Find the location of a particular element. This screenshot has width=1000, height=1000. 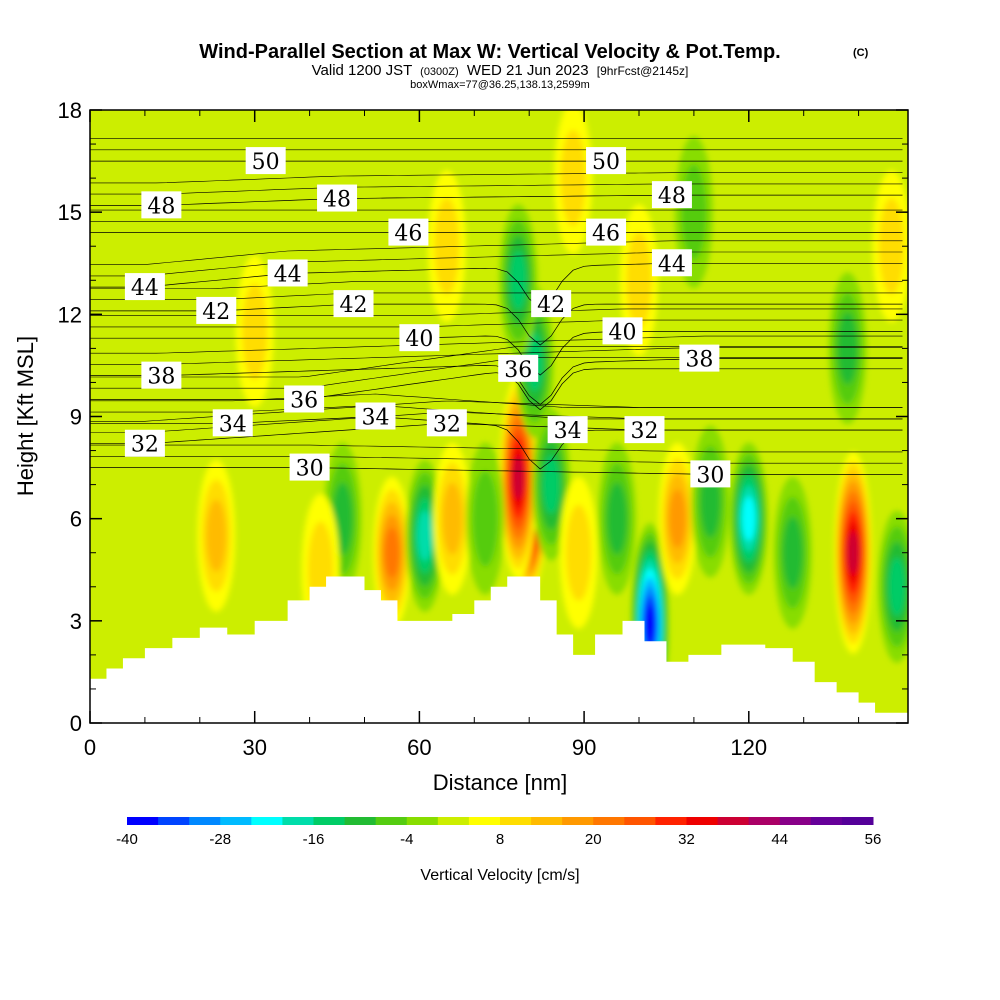

isentrope-label: 50 is located at coordinates (606, 161).